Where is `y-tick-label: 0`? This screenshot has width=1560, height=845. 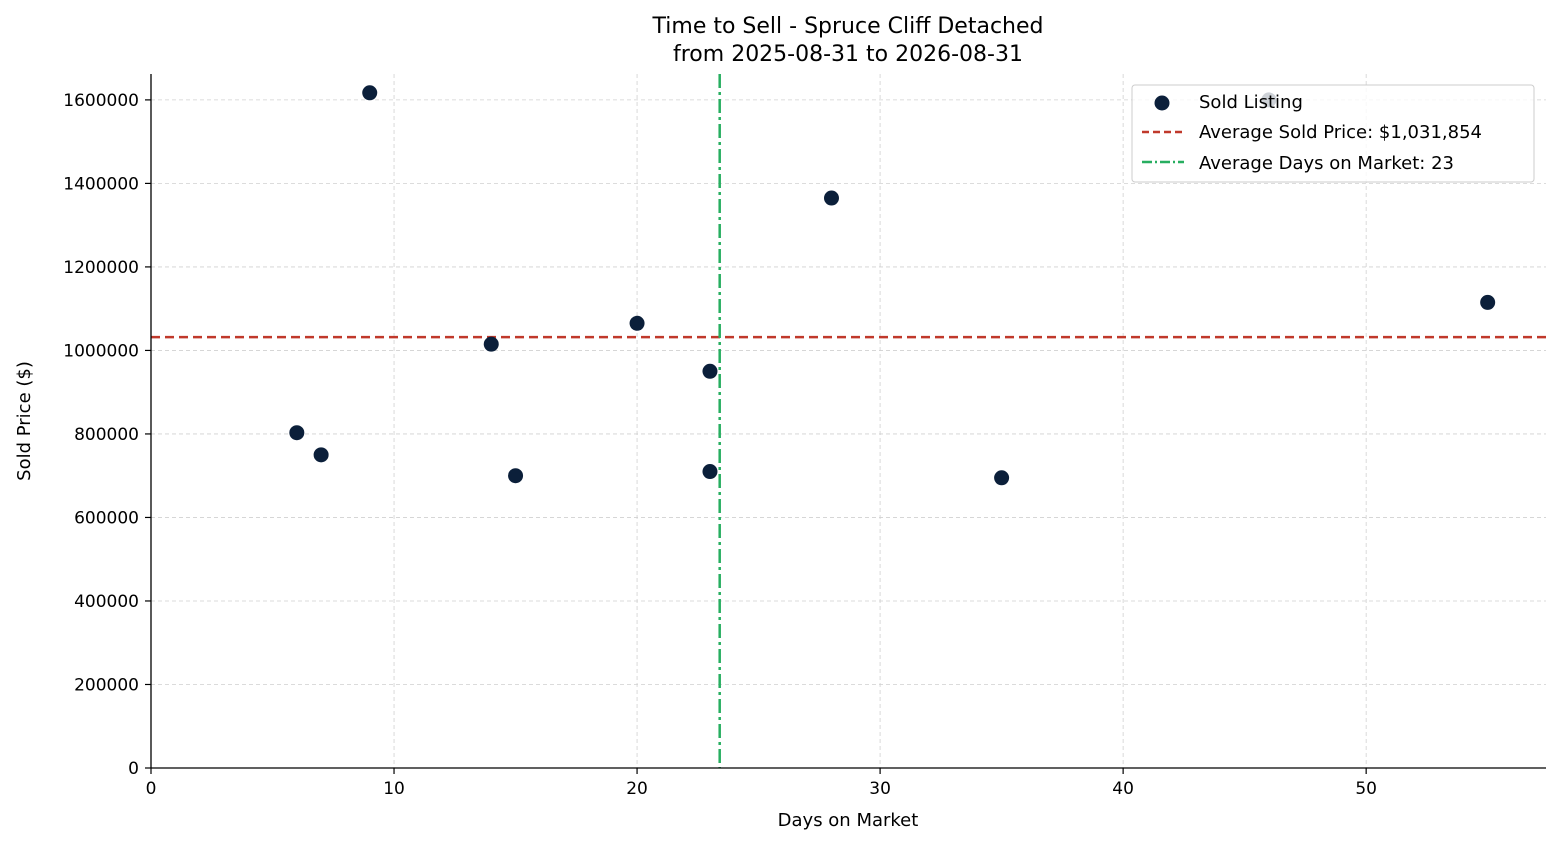
y-tick-label: 0 is located at coordinates (133, 769).